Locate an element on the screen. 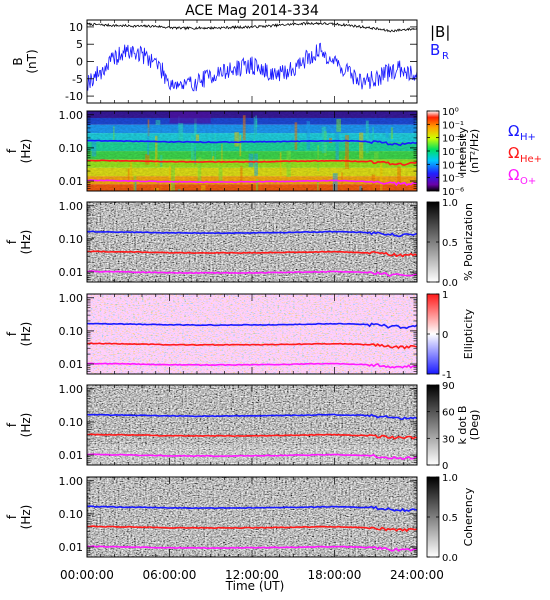 This screenshot has width=550, height=600. colorbar-label: Intensity is located at coordinates (462, 151).